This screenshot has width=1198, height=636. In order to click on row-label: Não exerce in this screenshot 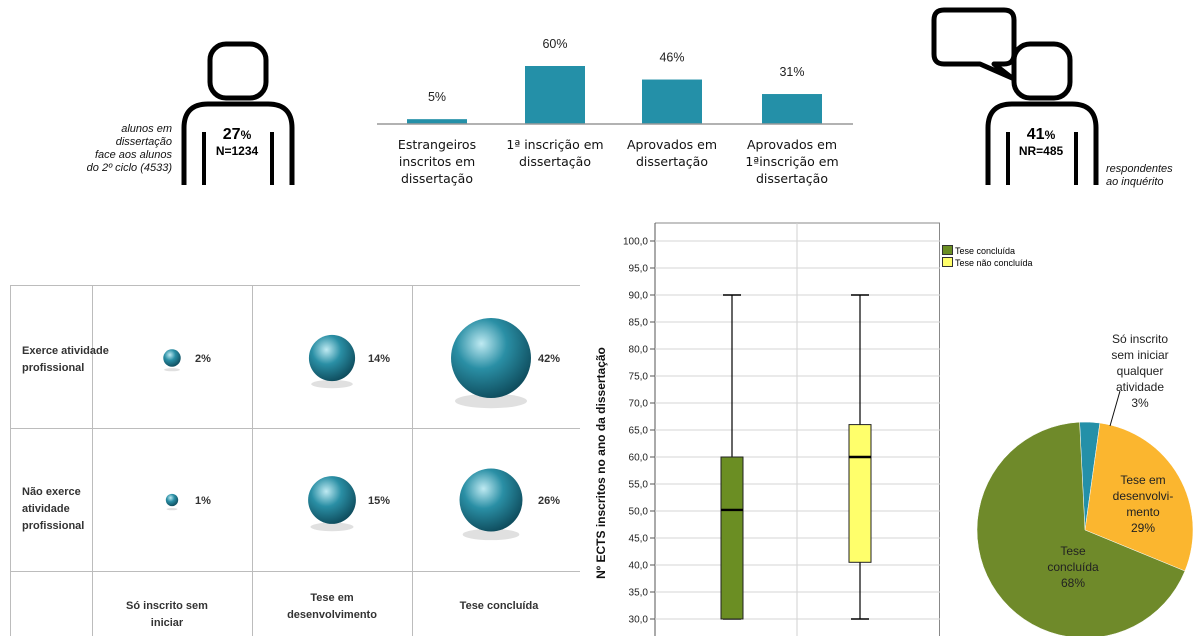, I will do `click(51, 492)`.